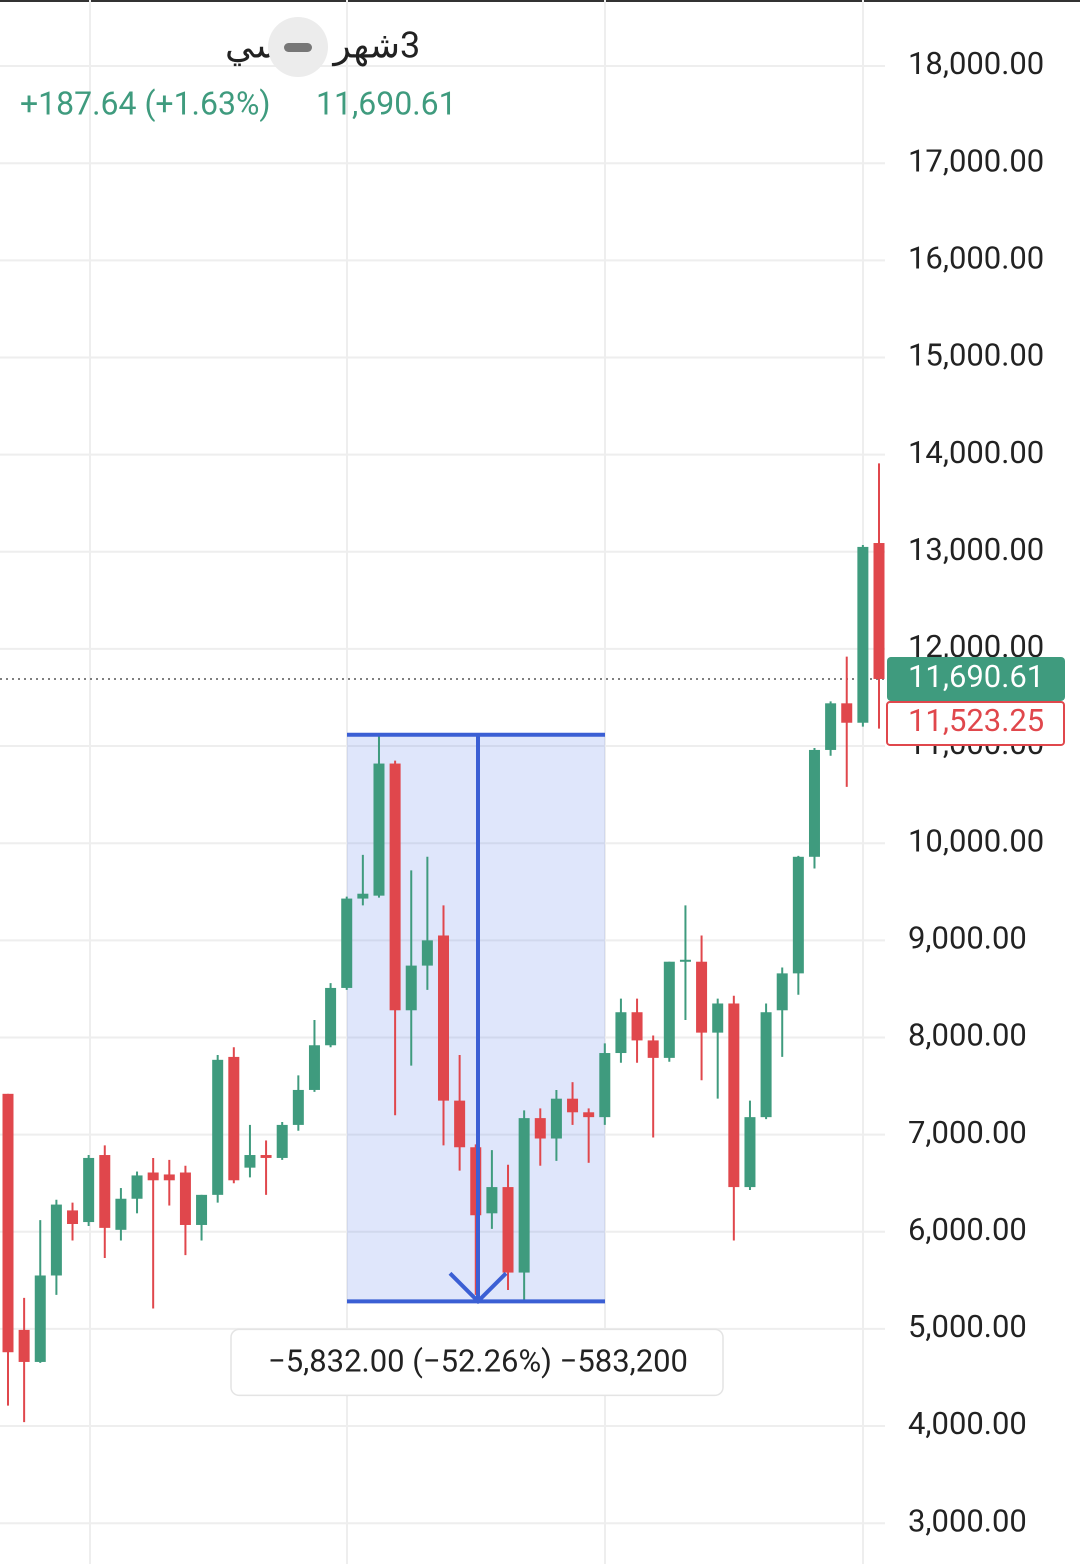 The height and width of the screenshot is (1564, 1080). What do you see at coordinates (298, 47) in the screenshot?
I see `collapse-icon` at bounding box center [298, 47].